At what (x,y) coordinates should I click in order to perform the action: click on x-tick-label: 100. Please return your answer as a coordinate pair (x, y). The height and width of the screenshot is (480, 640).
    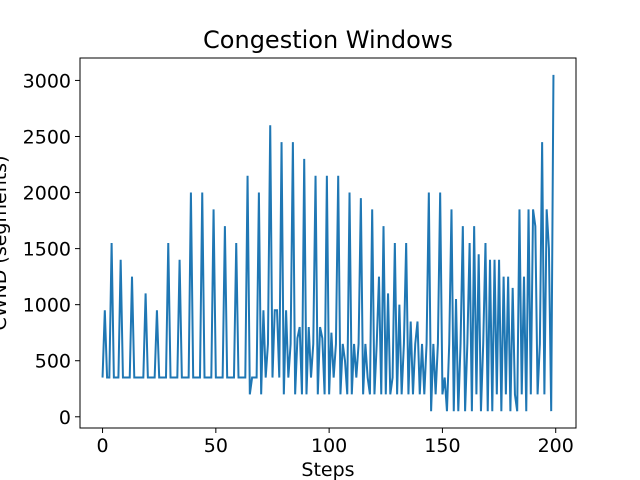
    Looking at the image, I should click on (329, 446).